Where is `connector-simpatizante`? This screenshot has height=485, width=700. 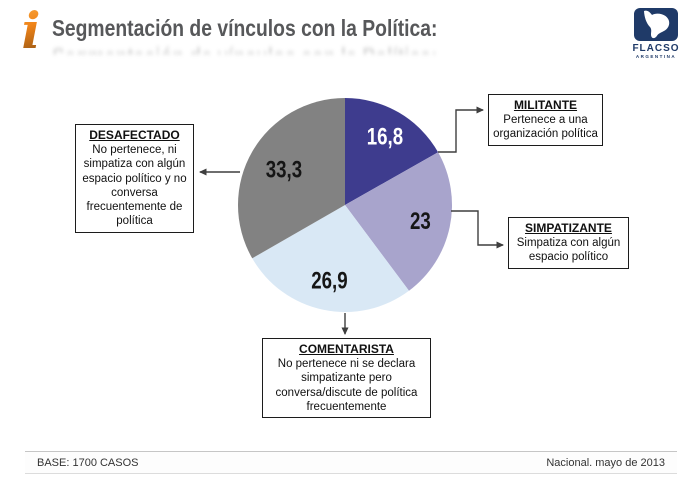
connector-simpatizante is located at coordinates (477, 229).